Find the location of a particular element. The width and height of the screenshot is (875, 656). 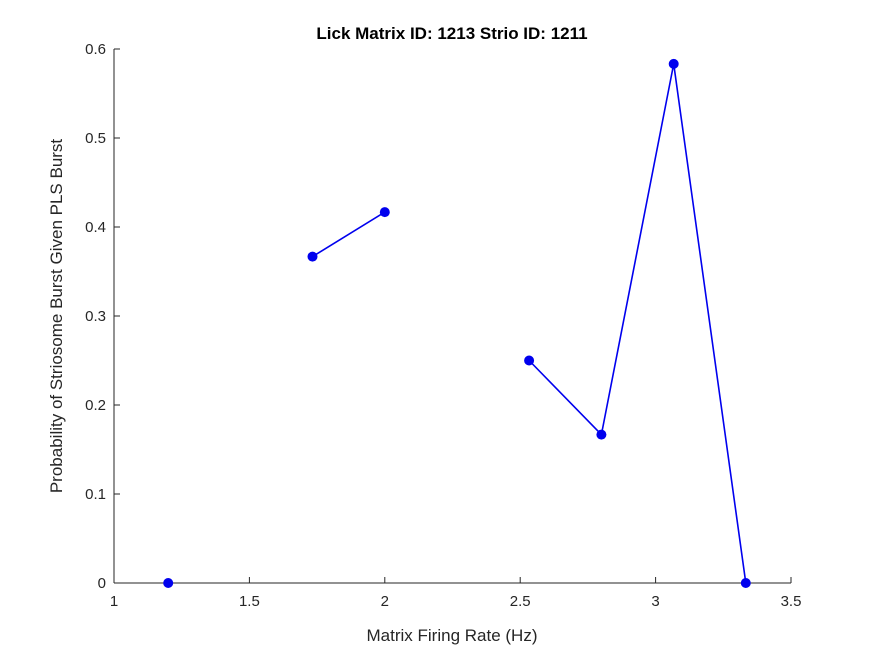

x-tick-label: 2 is located at coordinates (385, 601).